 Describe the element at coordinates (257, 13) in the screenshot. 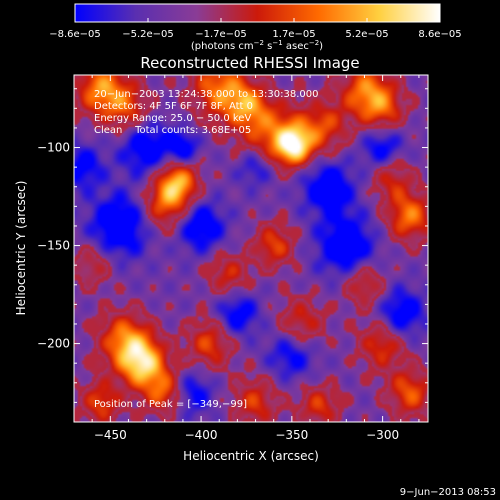

I see `colorbar` at that location.